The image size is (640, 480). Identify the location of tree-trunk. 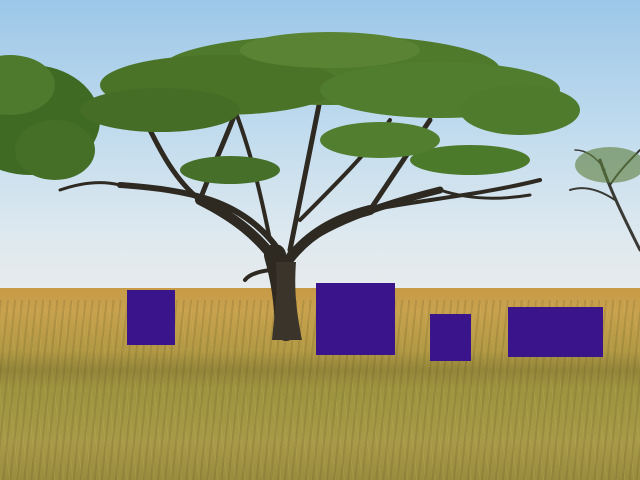
(287, 301).